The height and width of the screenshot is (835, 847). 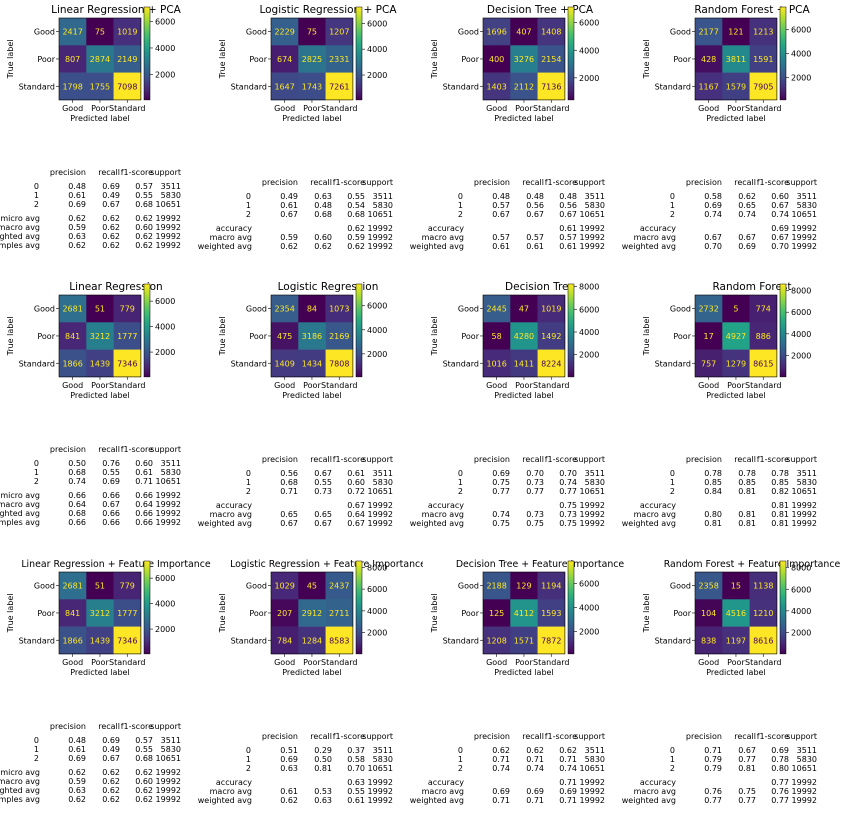 I want to click on report-class-row: 0 0.48 0.69 0.57 3511, so click(x=132, y=186).